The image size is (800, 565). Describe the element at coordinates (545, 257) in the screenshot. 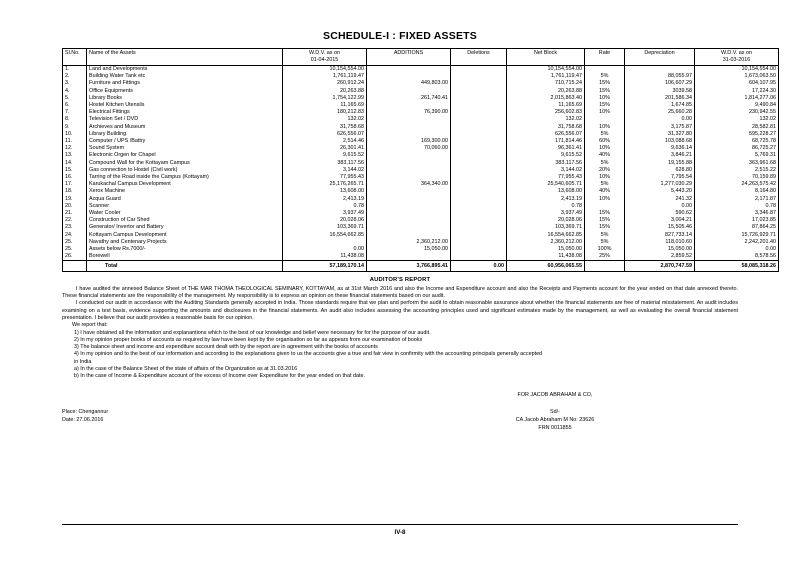

I see `cell-net-block: 11,438.08` at that location.